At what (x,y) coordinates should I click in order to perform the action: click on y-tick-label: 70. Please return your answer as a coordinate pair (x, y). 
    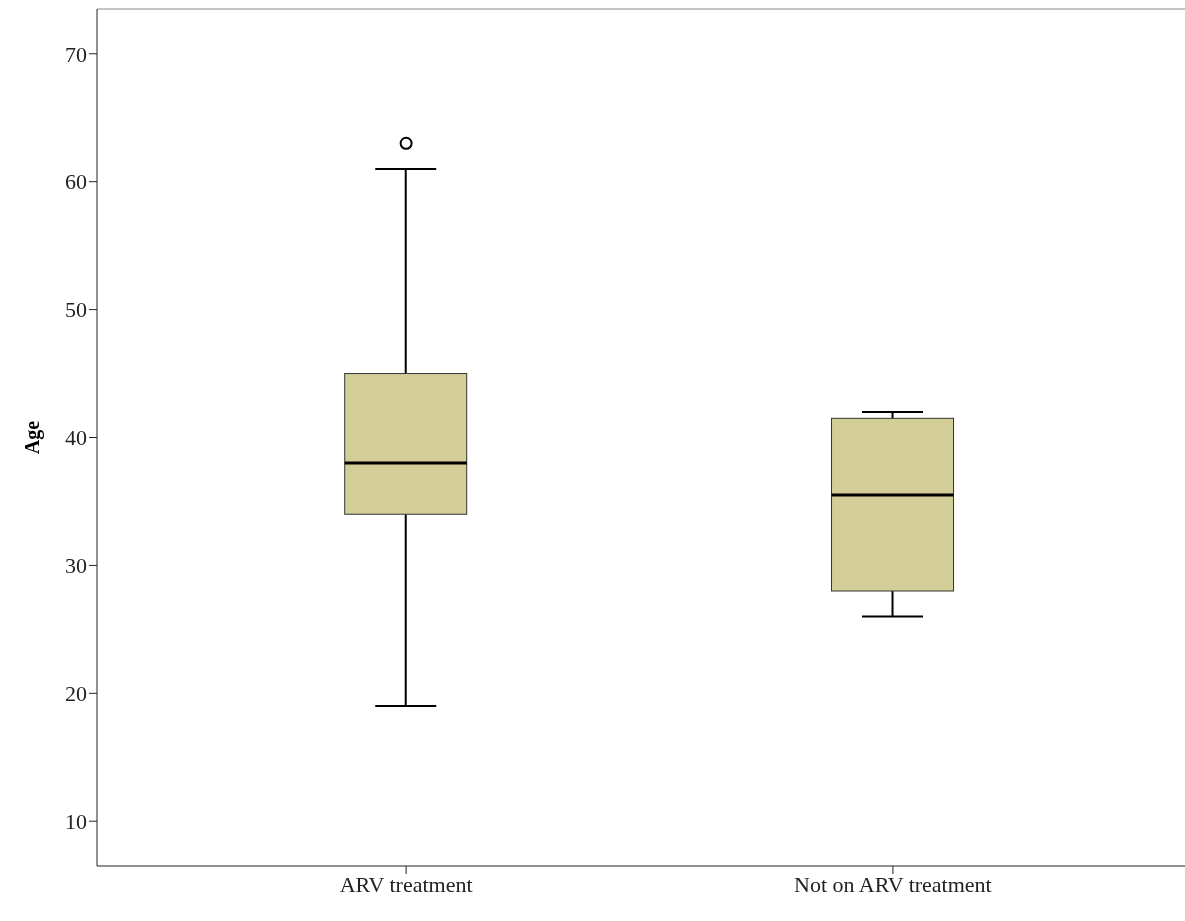
    Looking at the image, I should click on (76, 54).